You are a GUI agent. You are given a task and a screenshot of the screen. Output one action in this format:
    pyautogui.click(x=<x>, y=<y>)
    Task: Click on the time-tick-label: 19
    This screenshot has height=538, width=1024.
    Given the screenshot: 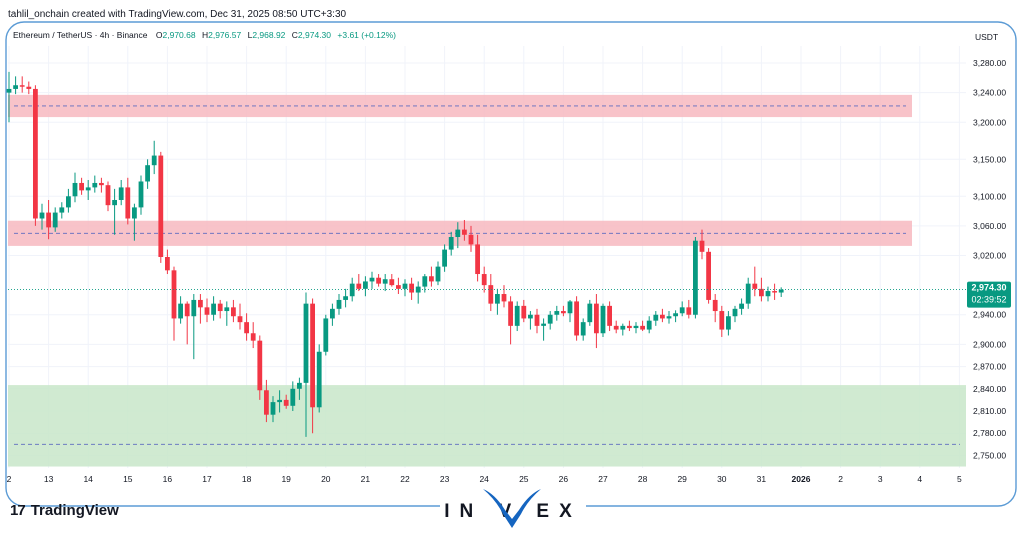 What is the action you would take?
    pyautogui.click(x=286, y=479)
    